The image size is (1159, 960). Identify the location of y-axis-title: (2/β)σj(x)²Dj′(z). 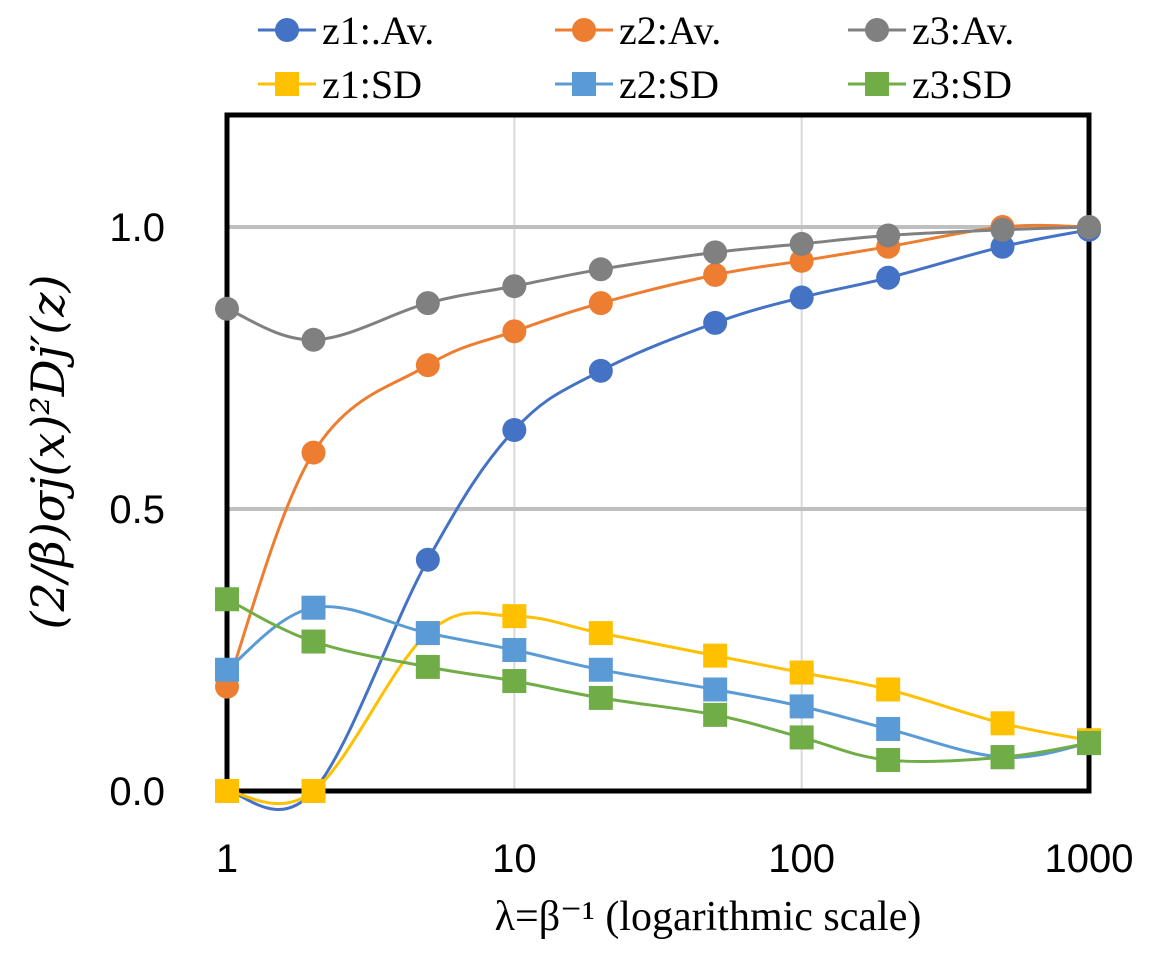
(48, 452).